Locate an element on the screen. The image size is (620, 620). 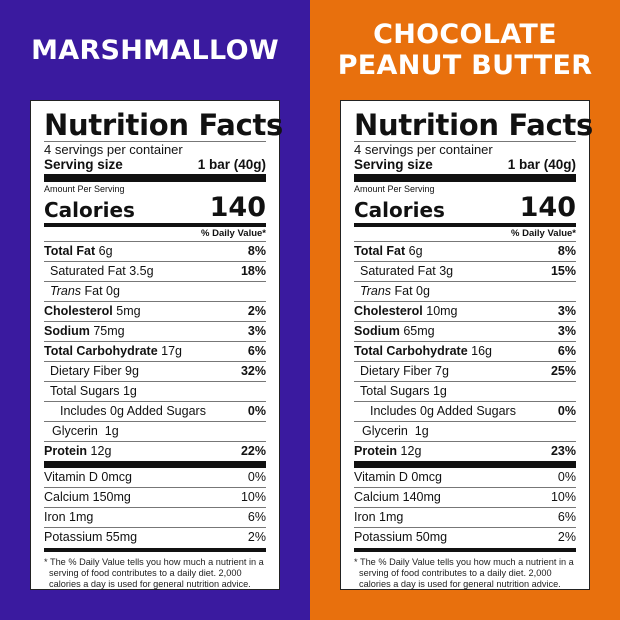
nutrient-name: Total Carbohydrate is located at coordinates (411, 351).